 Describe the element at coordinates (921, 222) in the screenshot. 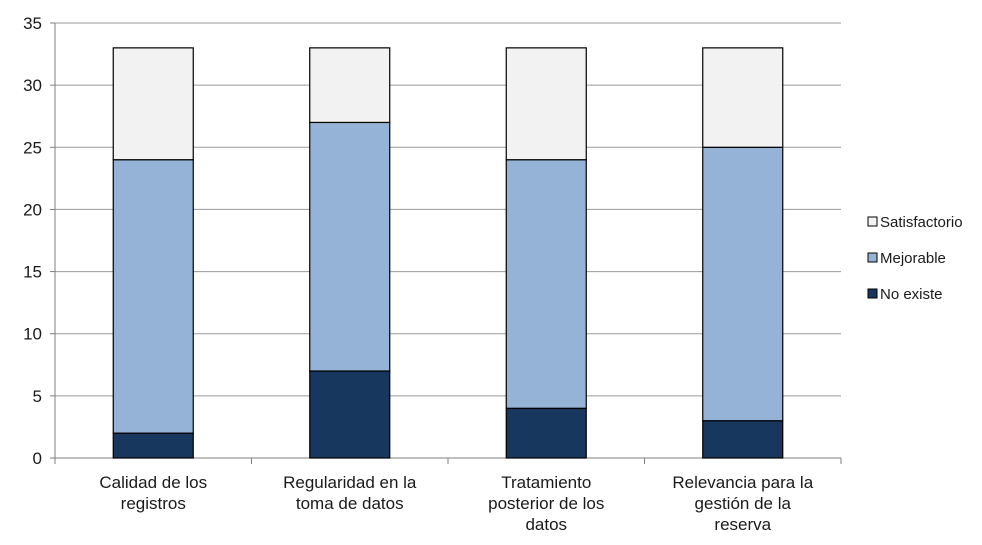

I see `legend-label: Satisfactorio` at that location.